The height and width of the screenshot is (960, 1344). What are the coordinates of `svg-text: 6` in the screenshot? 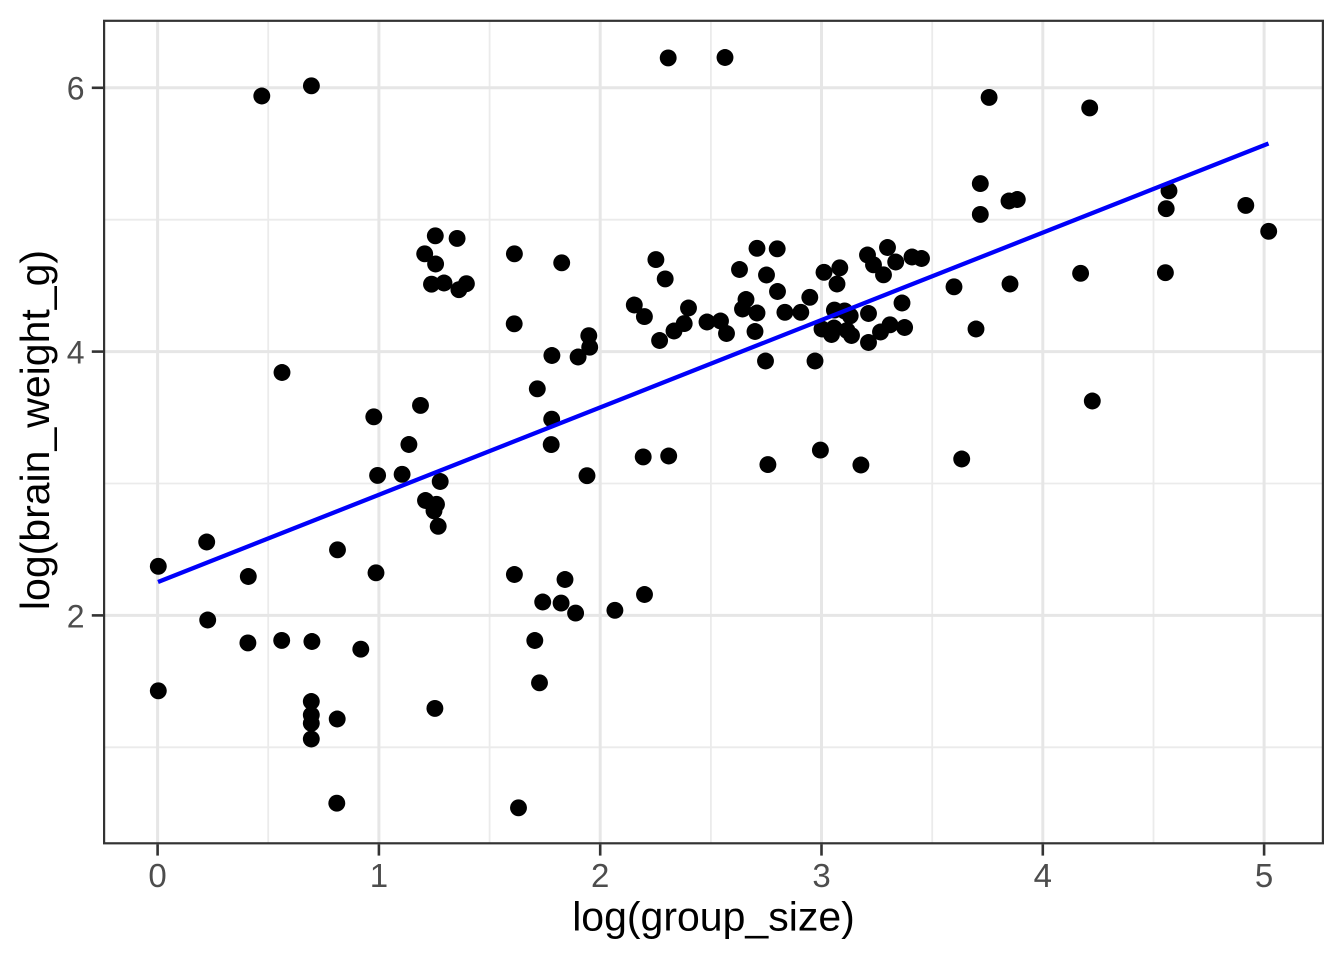 It's located at (76, 89).